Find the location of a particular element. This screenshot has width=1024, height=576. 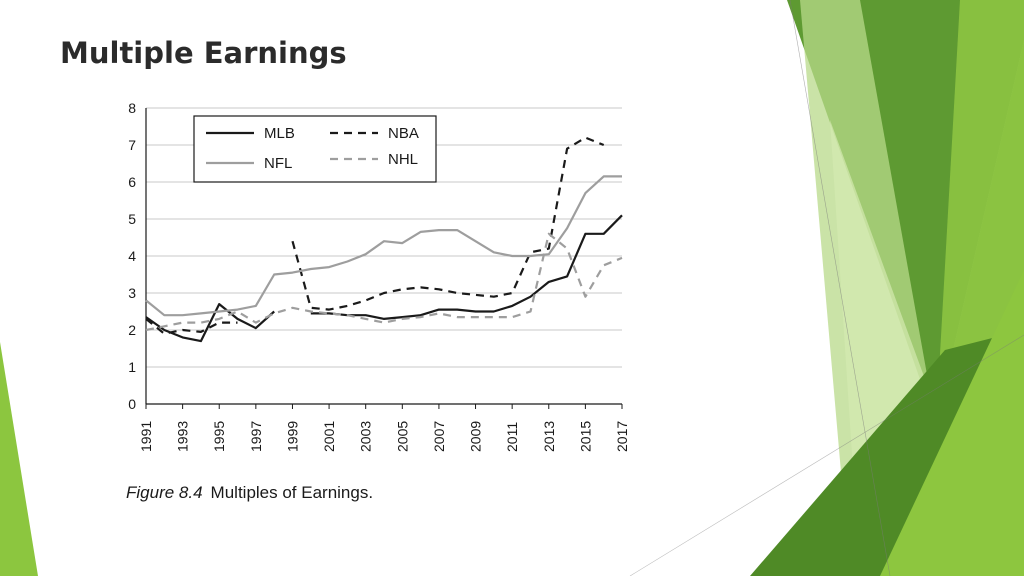

y-tick-label: 1 is located at coordinates (132, 367).